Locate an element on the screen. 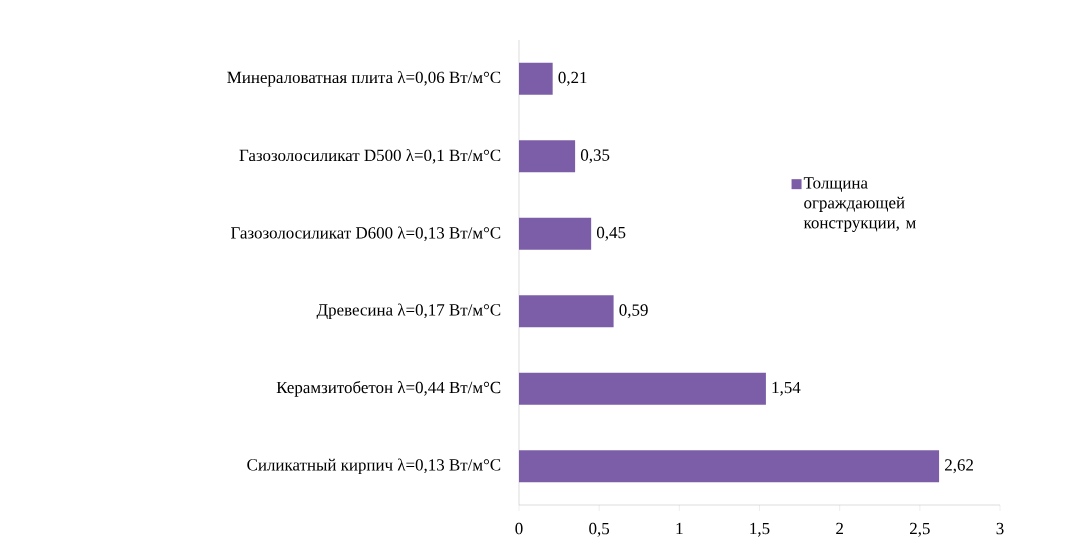 This screenshot has height=545, width=1072. y-tick-label: Керамзитобетон λ=0,44 Вт/м°С is located at coordinates (388, 388).